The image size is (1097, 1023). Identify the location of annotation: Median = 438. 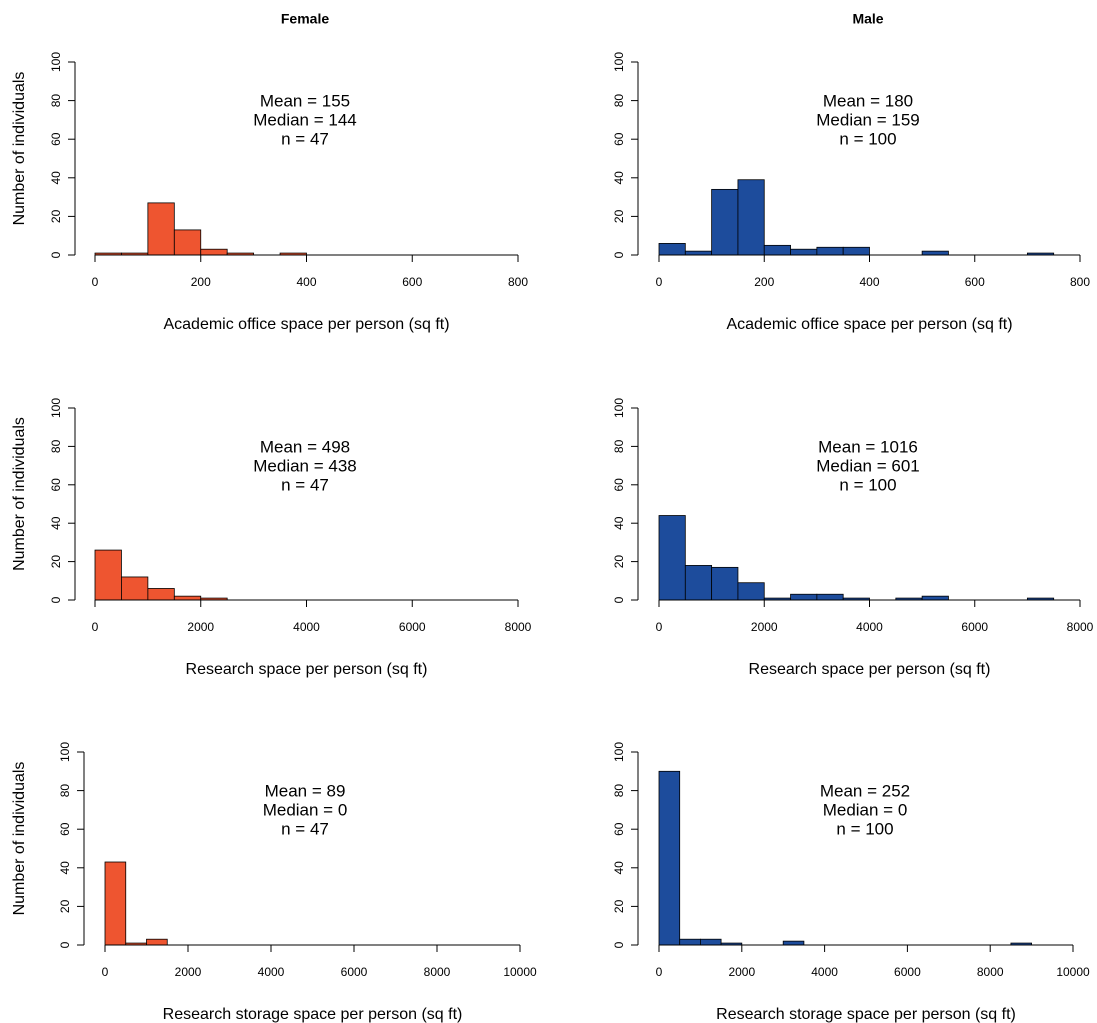
(305, 465).